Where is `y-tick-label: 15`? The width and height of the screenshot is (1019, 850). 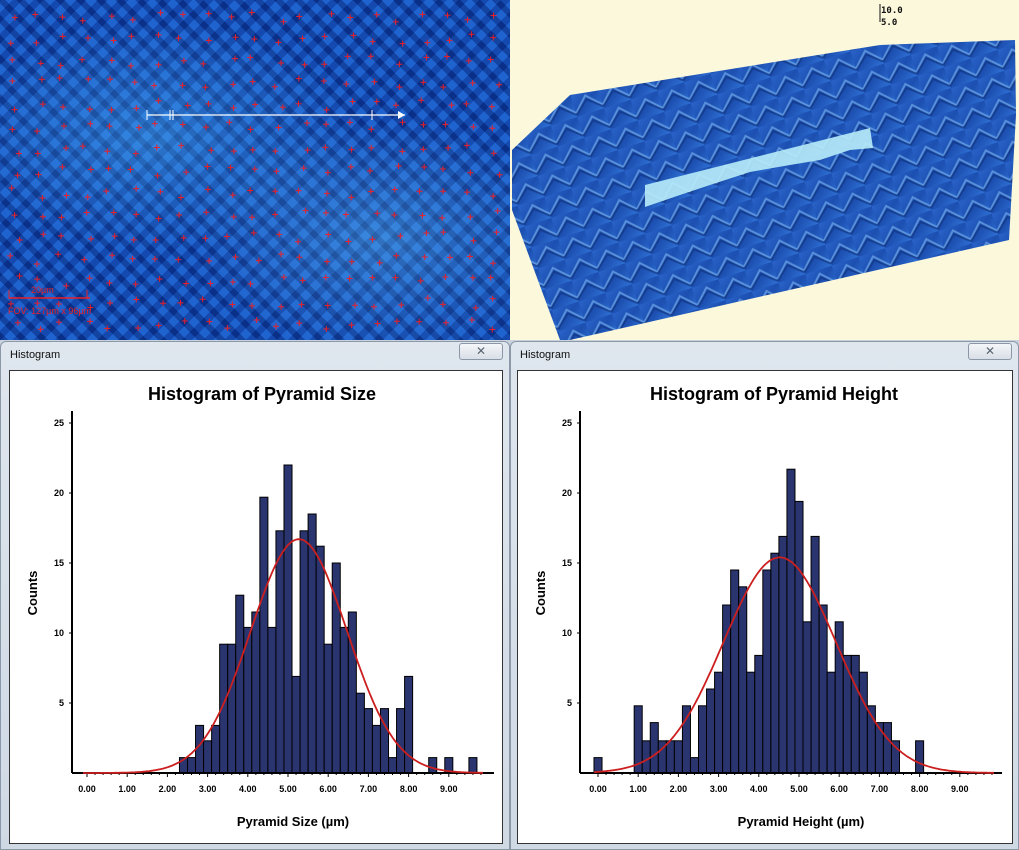
y-tick-label: 15 is located at coordinates (59, 563).